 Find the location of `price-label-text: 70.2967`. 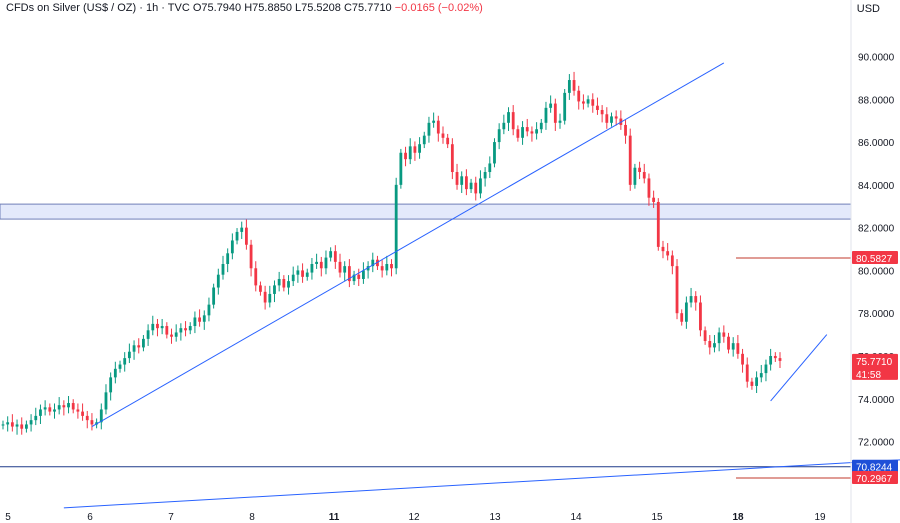

price-label-text: 70.2967 is located at coordinates (874, 479).